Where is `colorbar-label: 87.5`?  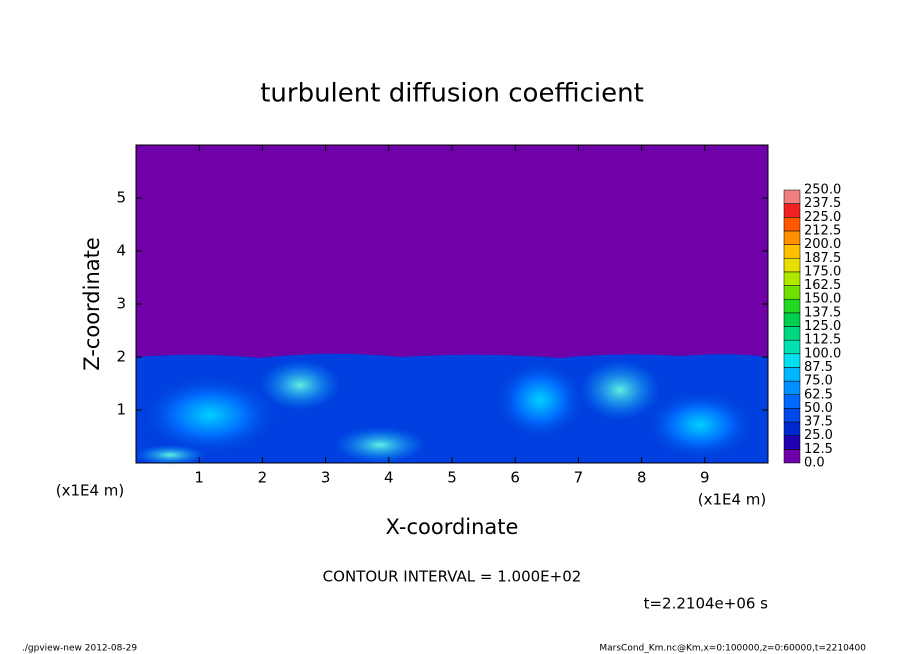 colorbar-label: 87.5 is located at coordinates (818, 367).